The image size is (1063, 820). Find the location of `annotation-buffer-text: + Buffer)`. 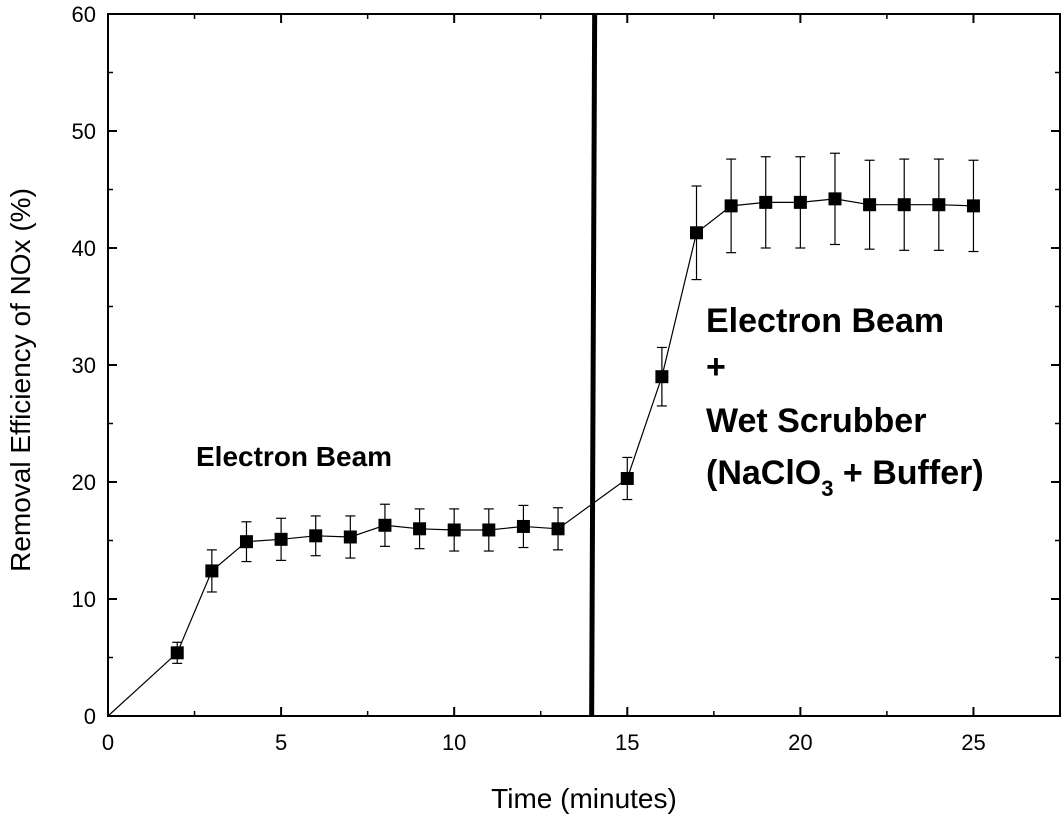

annotation-buffer-text: + Buffer) is located at coordinates (908, 473).